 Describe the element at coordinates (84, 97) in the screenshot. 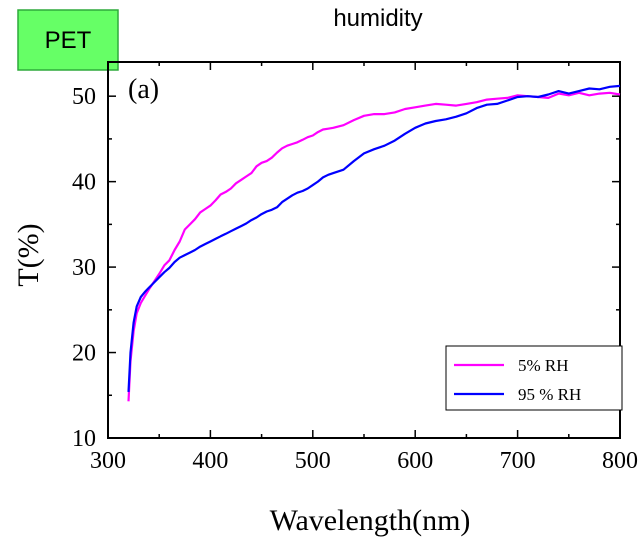

I see `y-tick-label-50: 50` at that location.